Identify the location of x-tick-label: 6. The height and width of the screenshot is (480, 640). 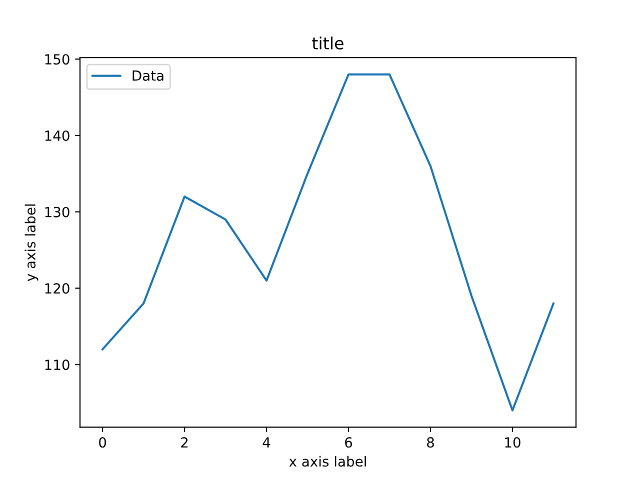
(348, 442).